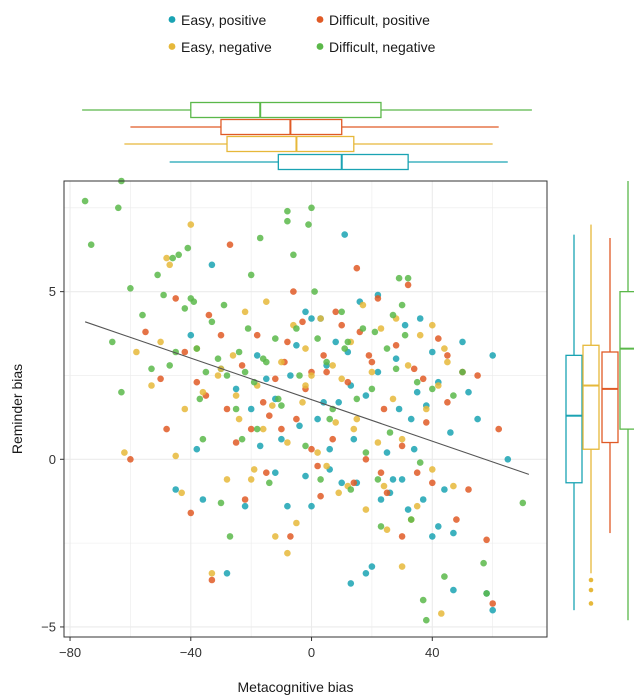  What do you see at coordinates (217, 20) in the screenshot?
I see `legend-item: Easy, positive` at bounding box center [217, 20].